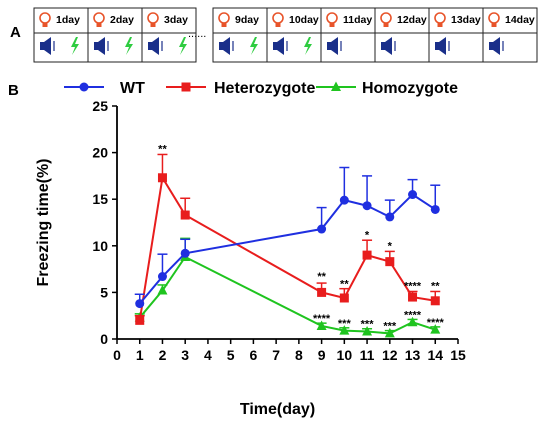 Image resolution: width=550 pixels, height=440 pixels. What do you see at coordinates (367, 355) in the screenshot?
I see `x-tick-label: 11` at bounding box center [367, 355].